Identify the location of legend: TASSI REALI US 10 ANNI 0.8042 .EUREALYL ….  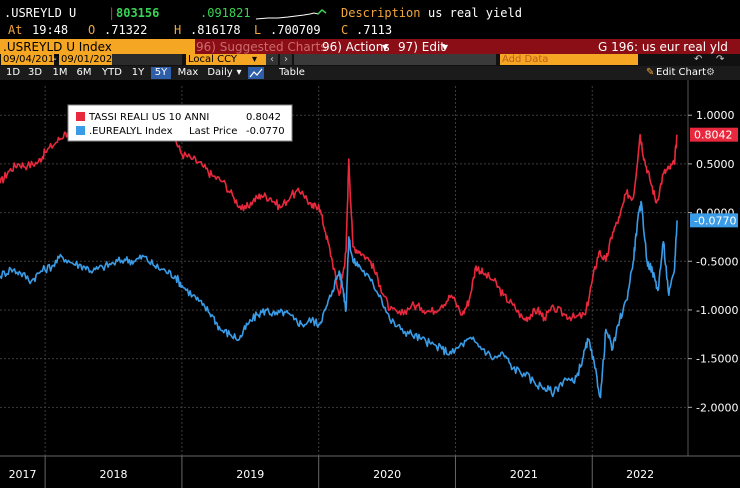
(180, 123).